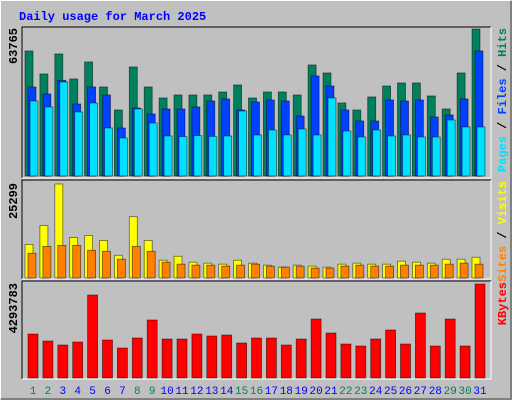  Describe the element at coordinates (360, 392) in the screenshot. I see `x-tick-label: 23` at that location.